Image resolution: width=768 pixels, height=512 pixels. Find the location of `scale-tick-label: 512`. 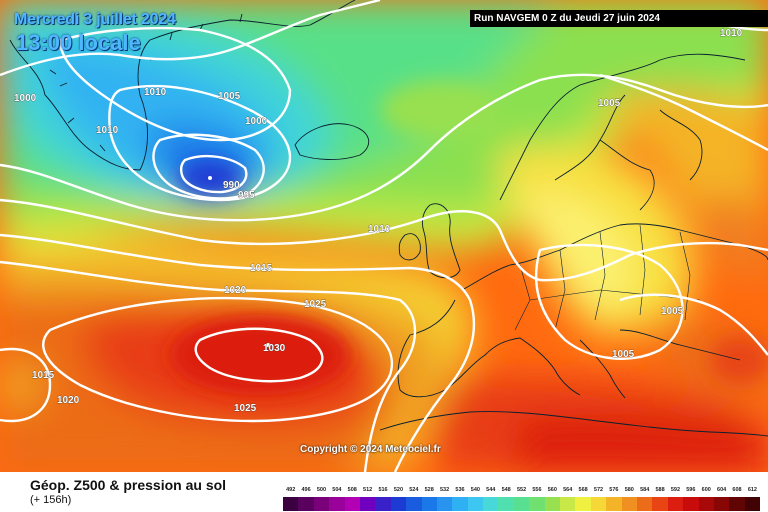

scale-tick-label: 512 is located at coordinates (368, 490).